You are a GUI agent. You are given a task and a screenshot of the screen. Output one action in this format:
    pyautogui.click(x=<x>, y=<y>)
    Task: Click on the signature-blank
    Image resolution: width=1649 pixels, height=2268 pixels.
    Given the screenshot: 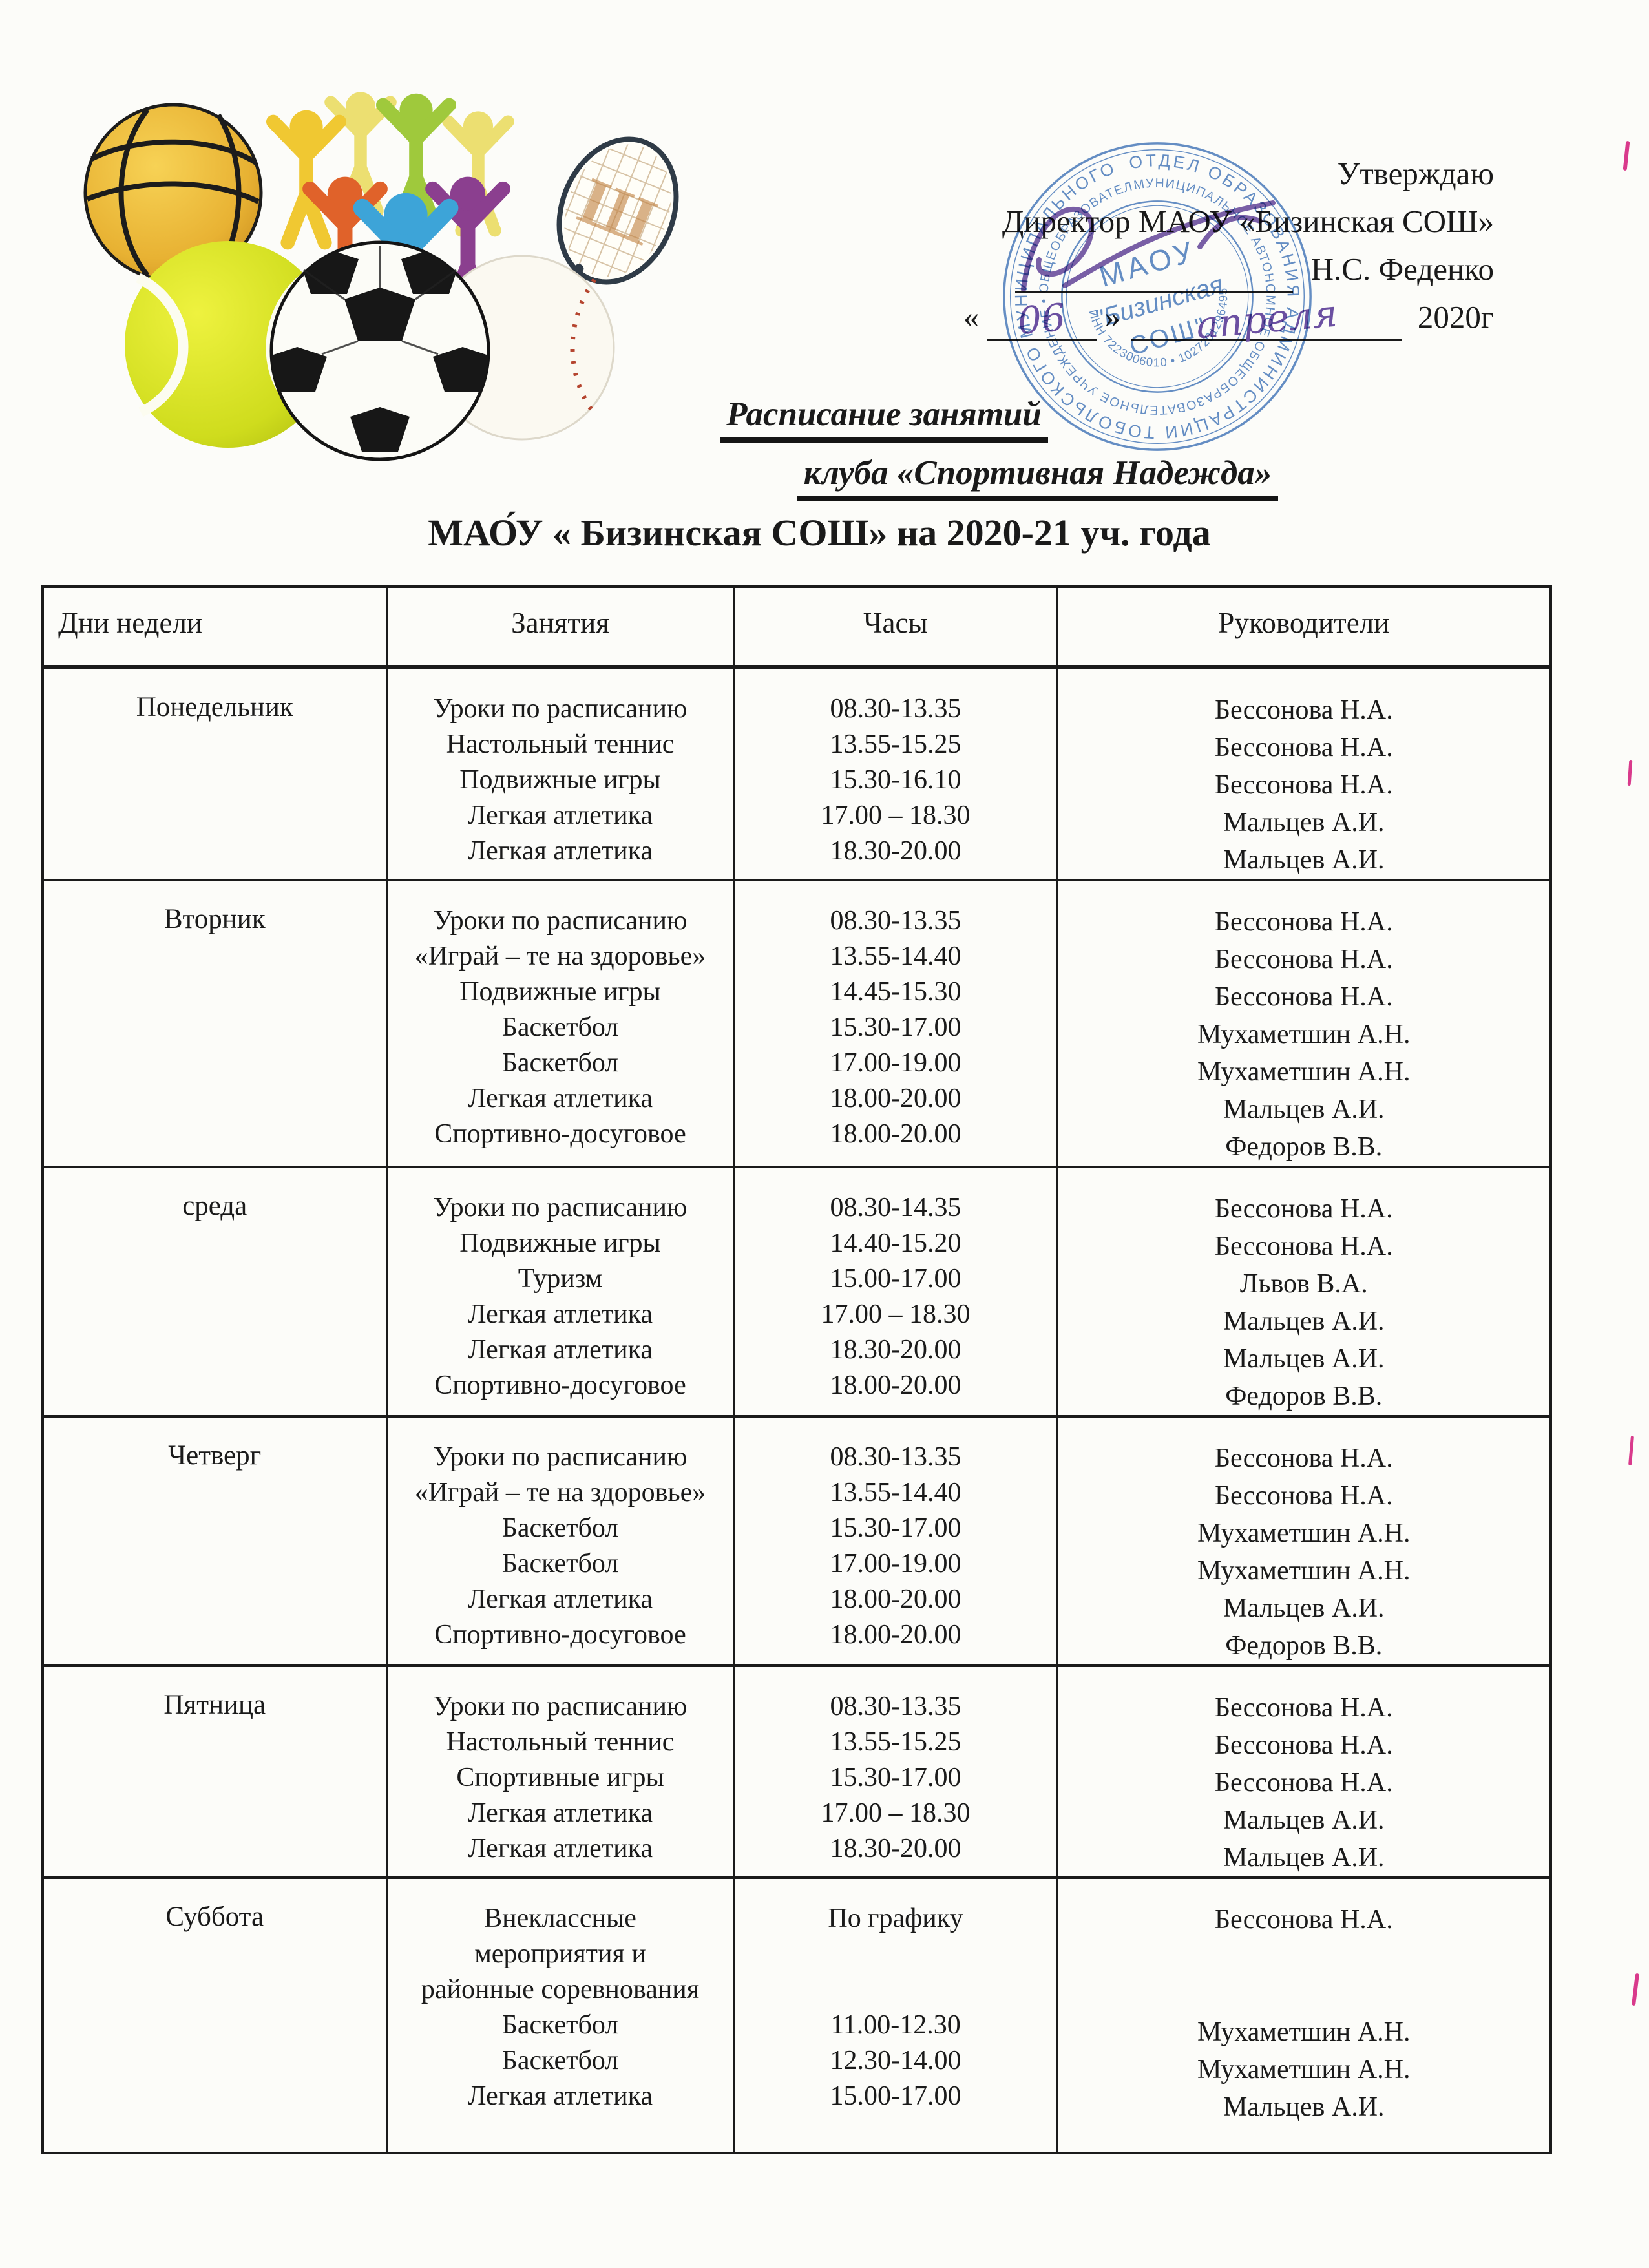 What is the action you would take?
    pyautogui.click(x=1153, y=276)
    